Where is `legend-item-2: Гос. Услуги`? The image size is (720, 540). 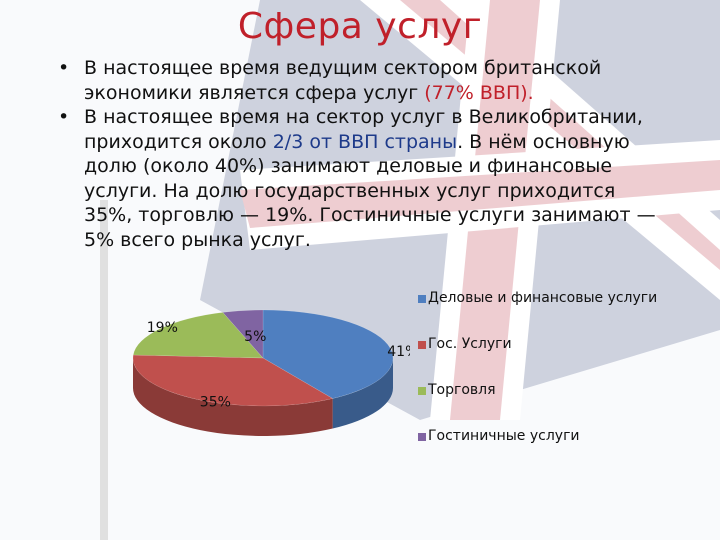
legend-item-2: Гос. Услуги is located at coordinates (465, 344).